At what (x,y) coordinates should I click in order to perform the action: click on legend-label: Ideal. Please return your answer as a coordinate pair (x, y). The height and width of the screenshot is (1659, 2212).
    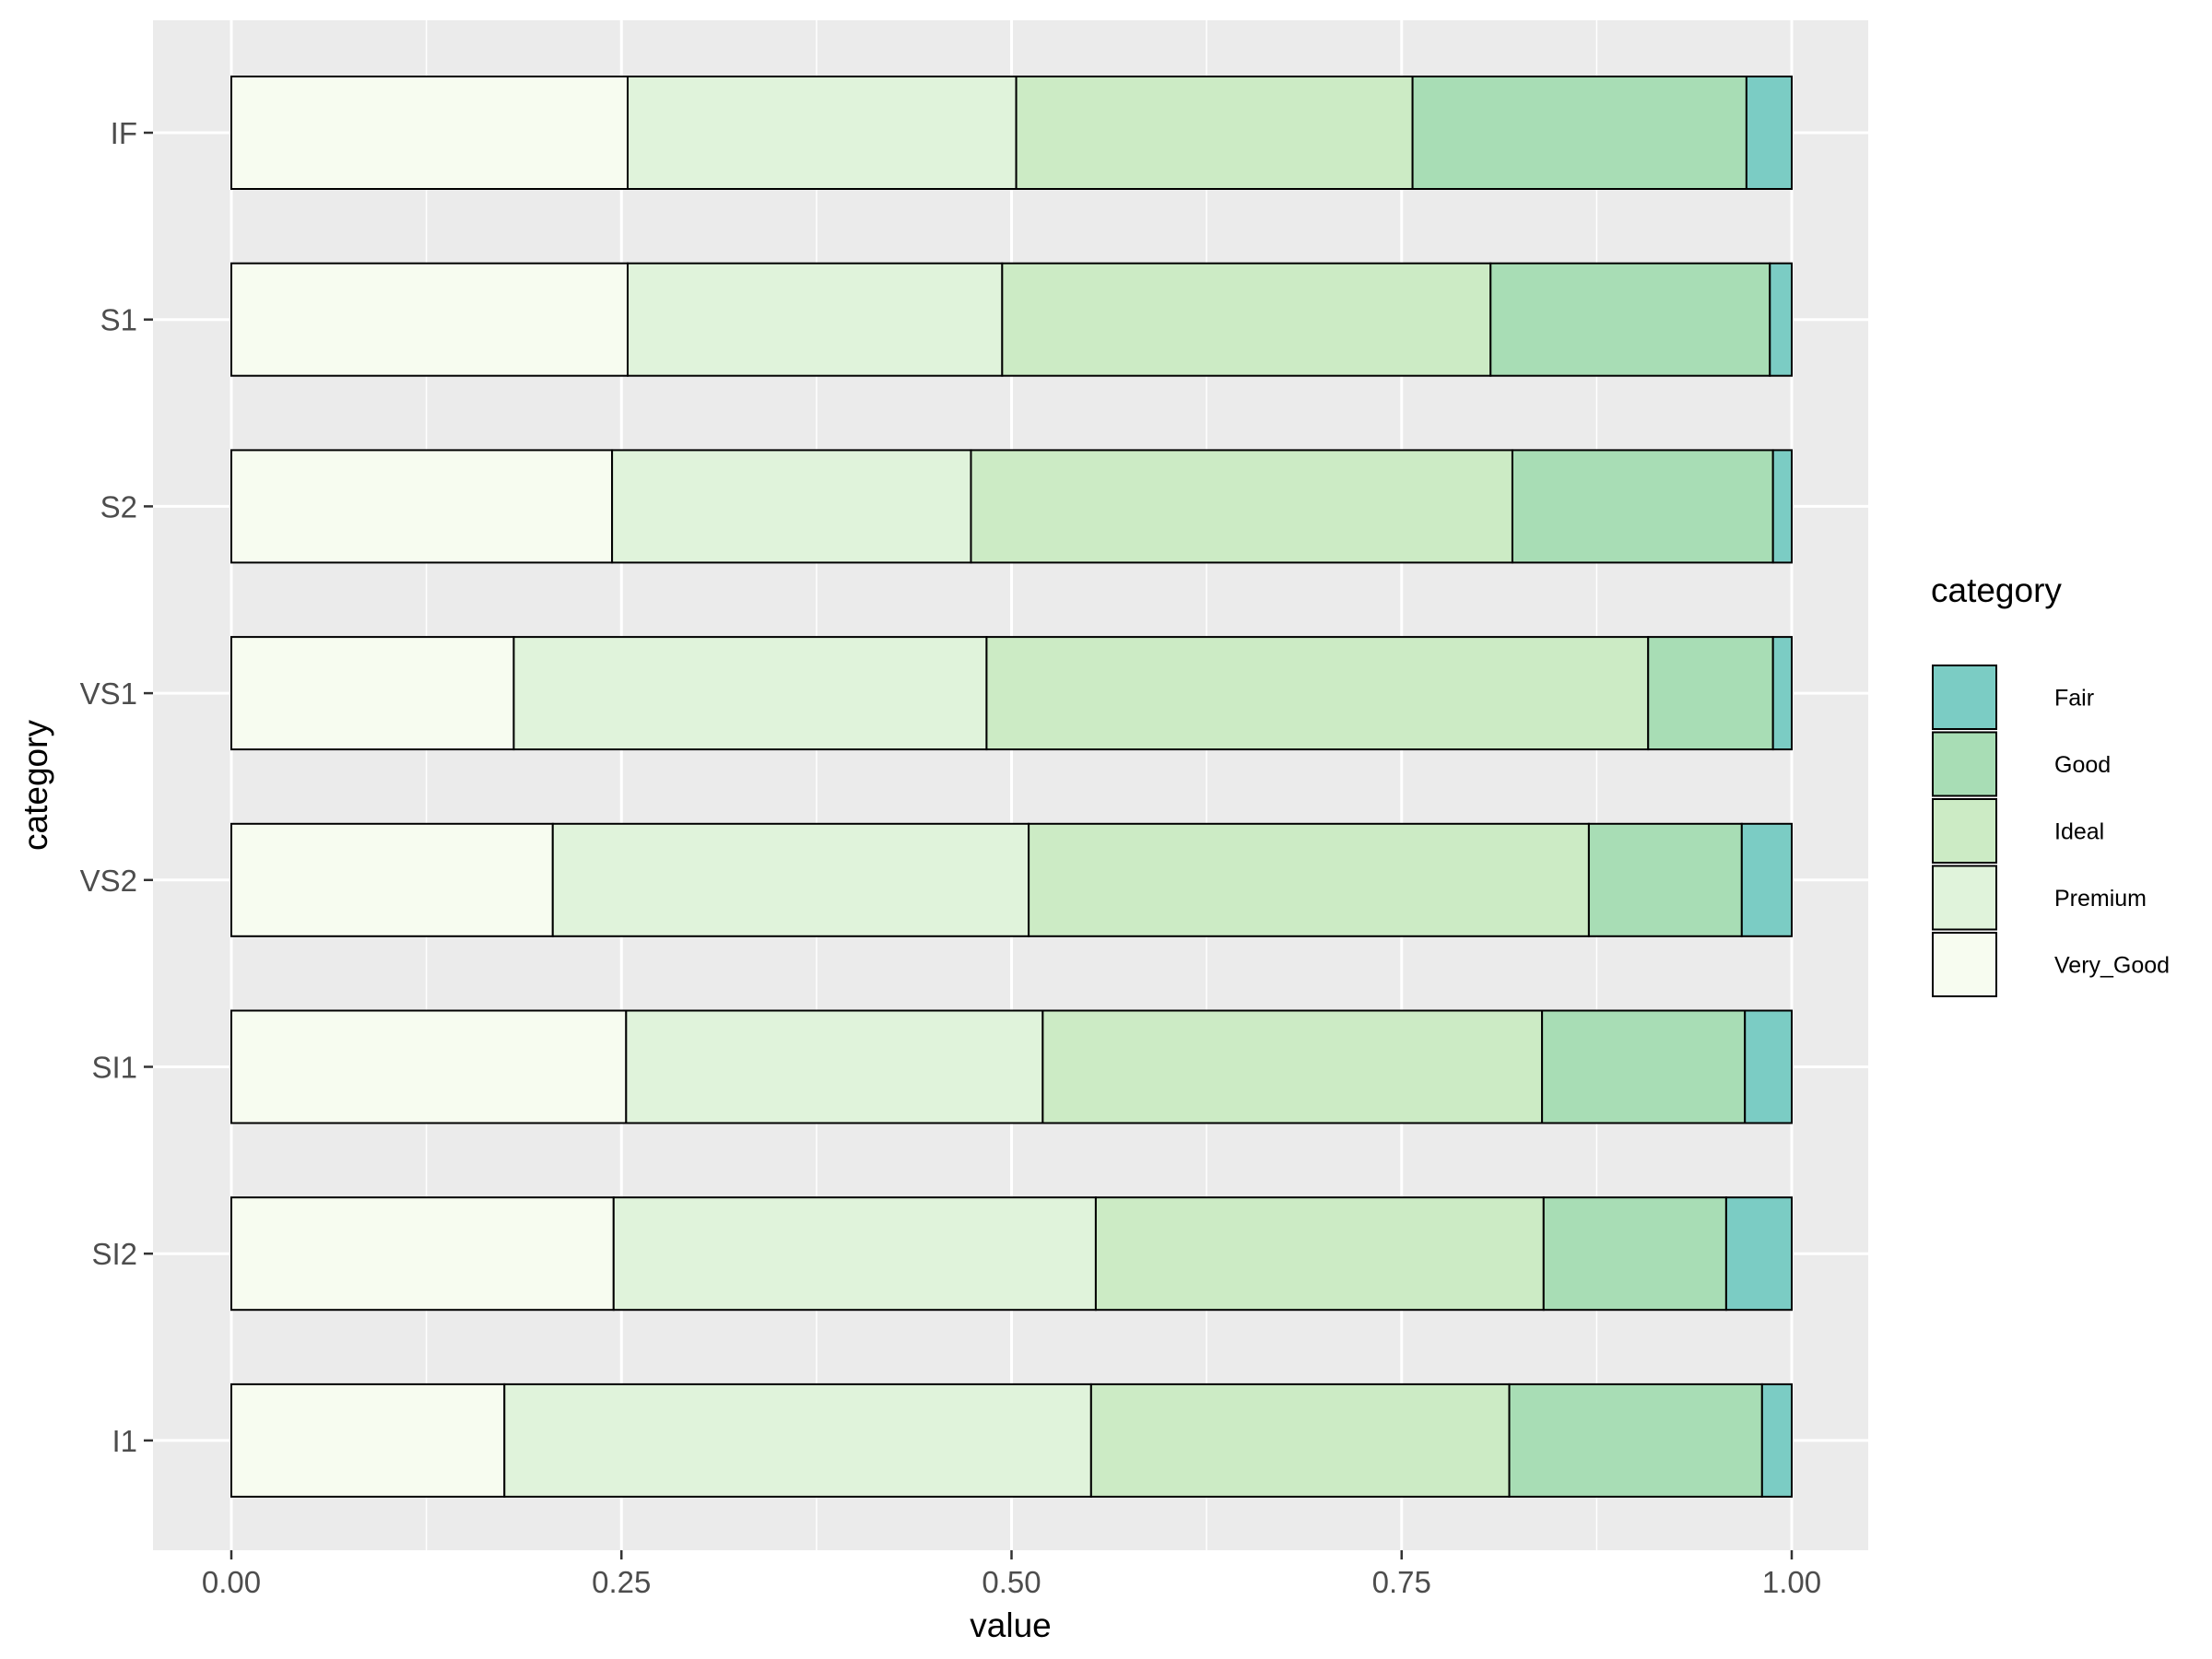
    Looking at the image, I should click on (2079, 832).